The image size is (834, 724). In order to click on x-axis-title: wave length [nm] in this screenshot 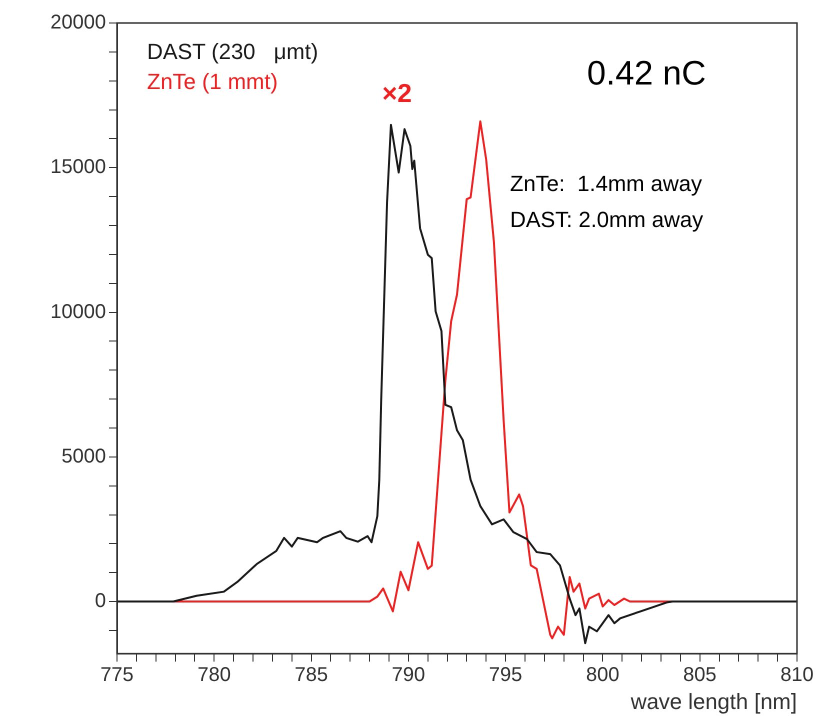, I will do `click(713, 701)`.